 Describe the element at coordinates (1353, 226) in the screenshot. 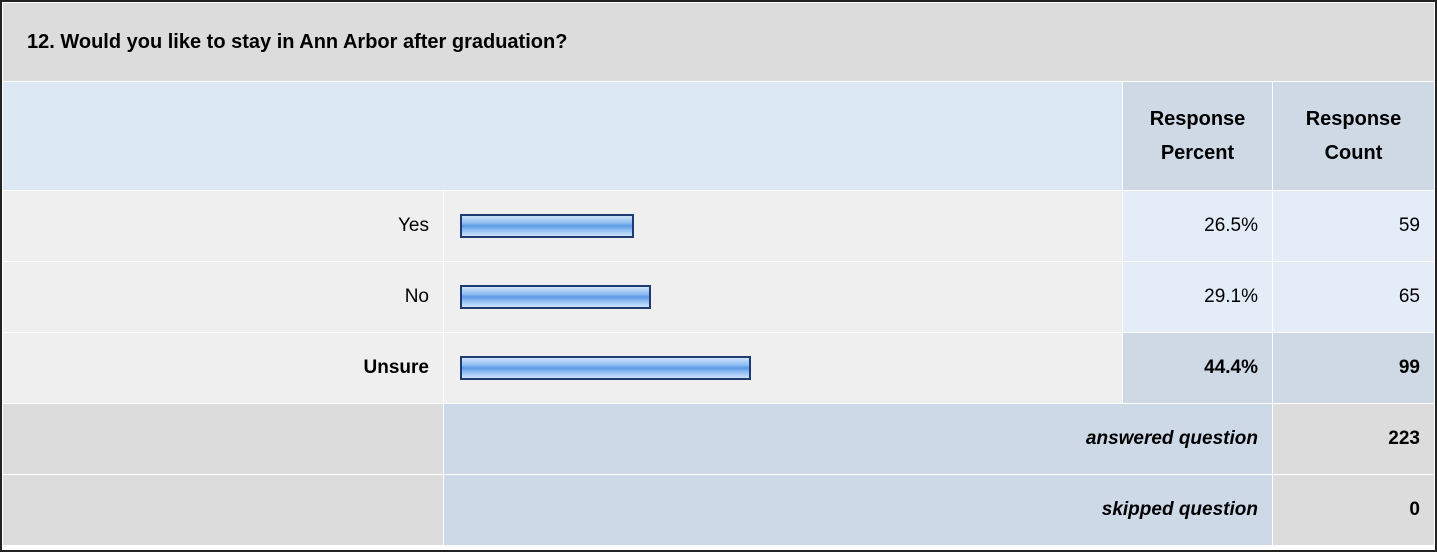

I see `response-count: 59` at that location.